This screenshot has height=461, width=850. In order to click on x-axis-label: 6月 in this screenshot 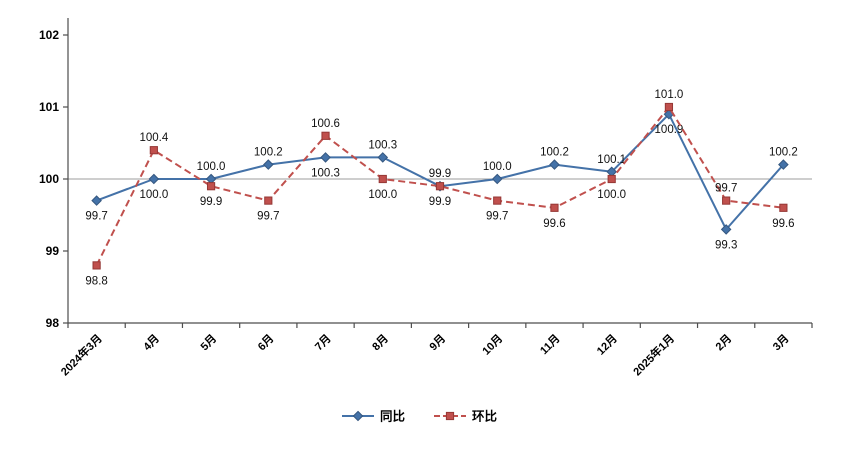, I will do `click(265, 342)`.